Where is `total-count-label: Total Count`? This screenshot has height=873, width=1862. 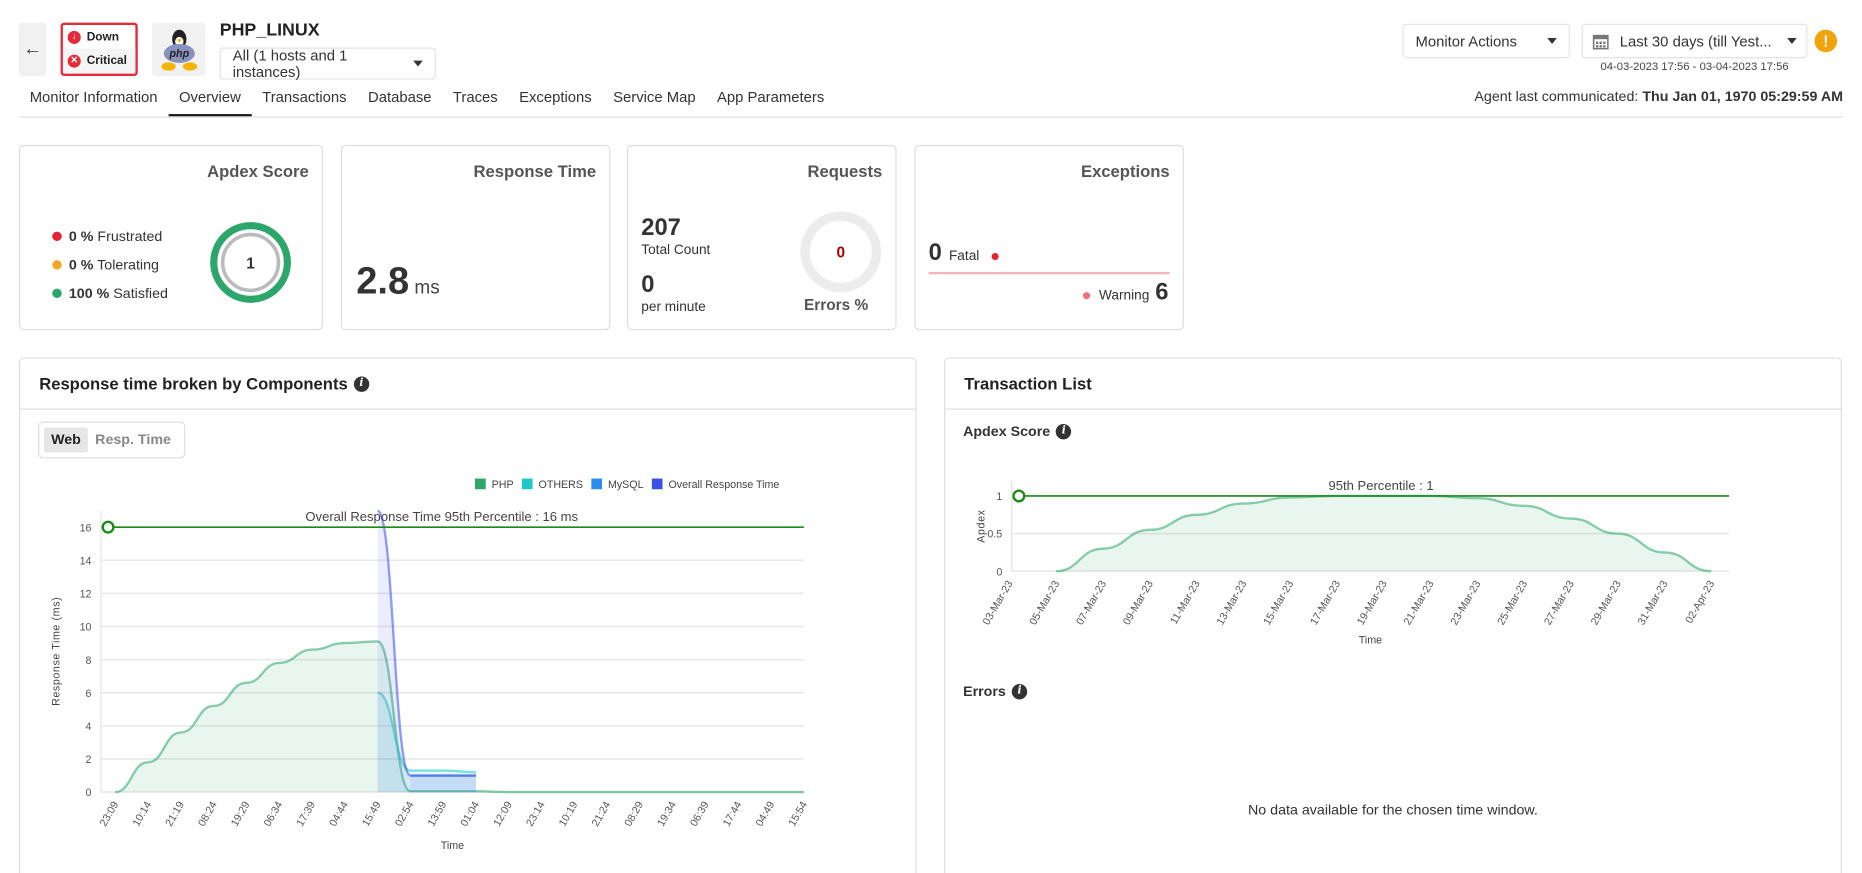
total-count-label: Total Count is located at coordinates (676, 250).